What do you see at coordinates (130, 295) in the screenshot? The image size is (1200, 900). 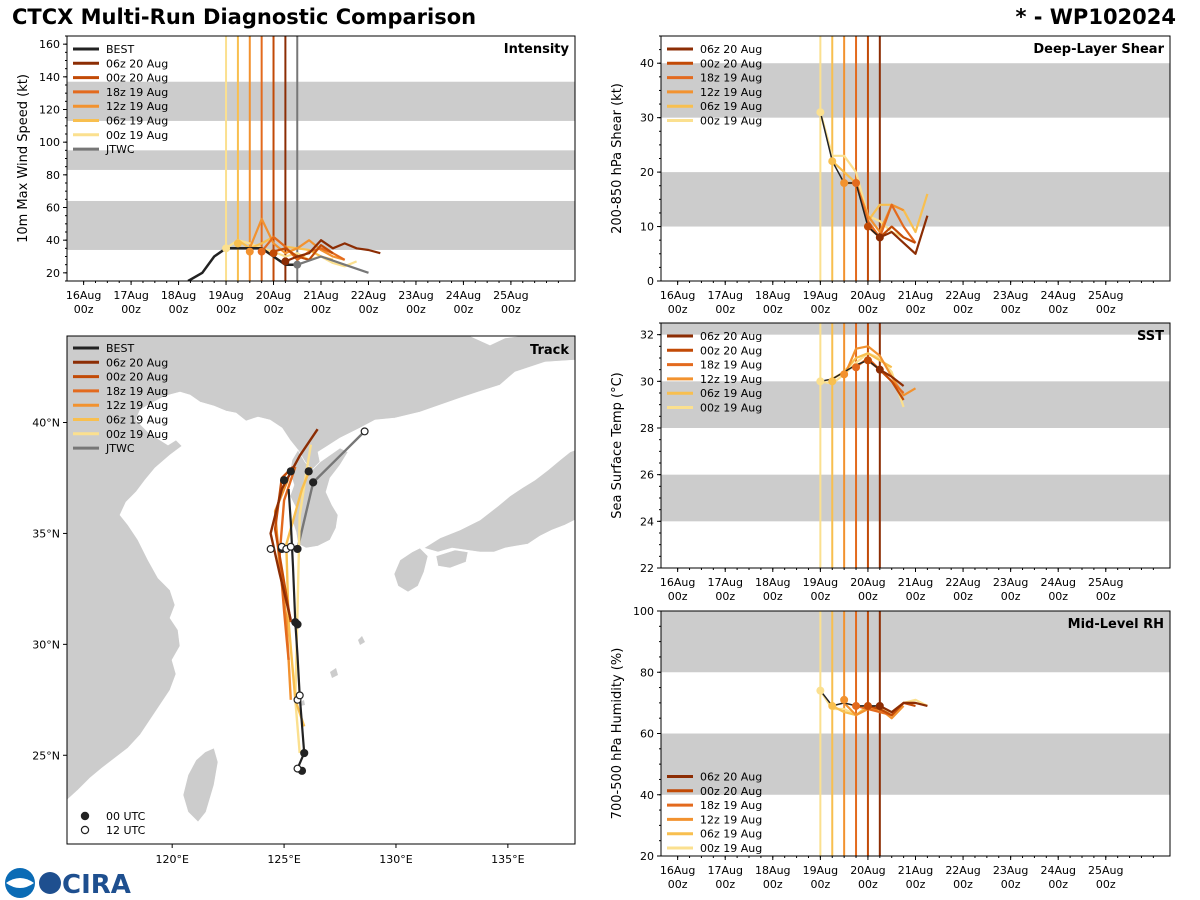 I see `intensity-xtick-label: 17Aug` at bounding box center [130, 295].